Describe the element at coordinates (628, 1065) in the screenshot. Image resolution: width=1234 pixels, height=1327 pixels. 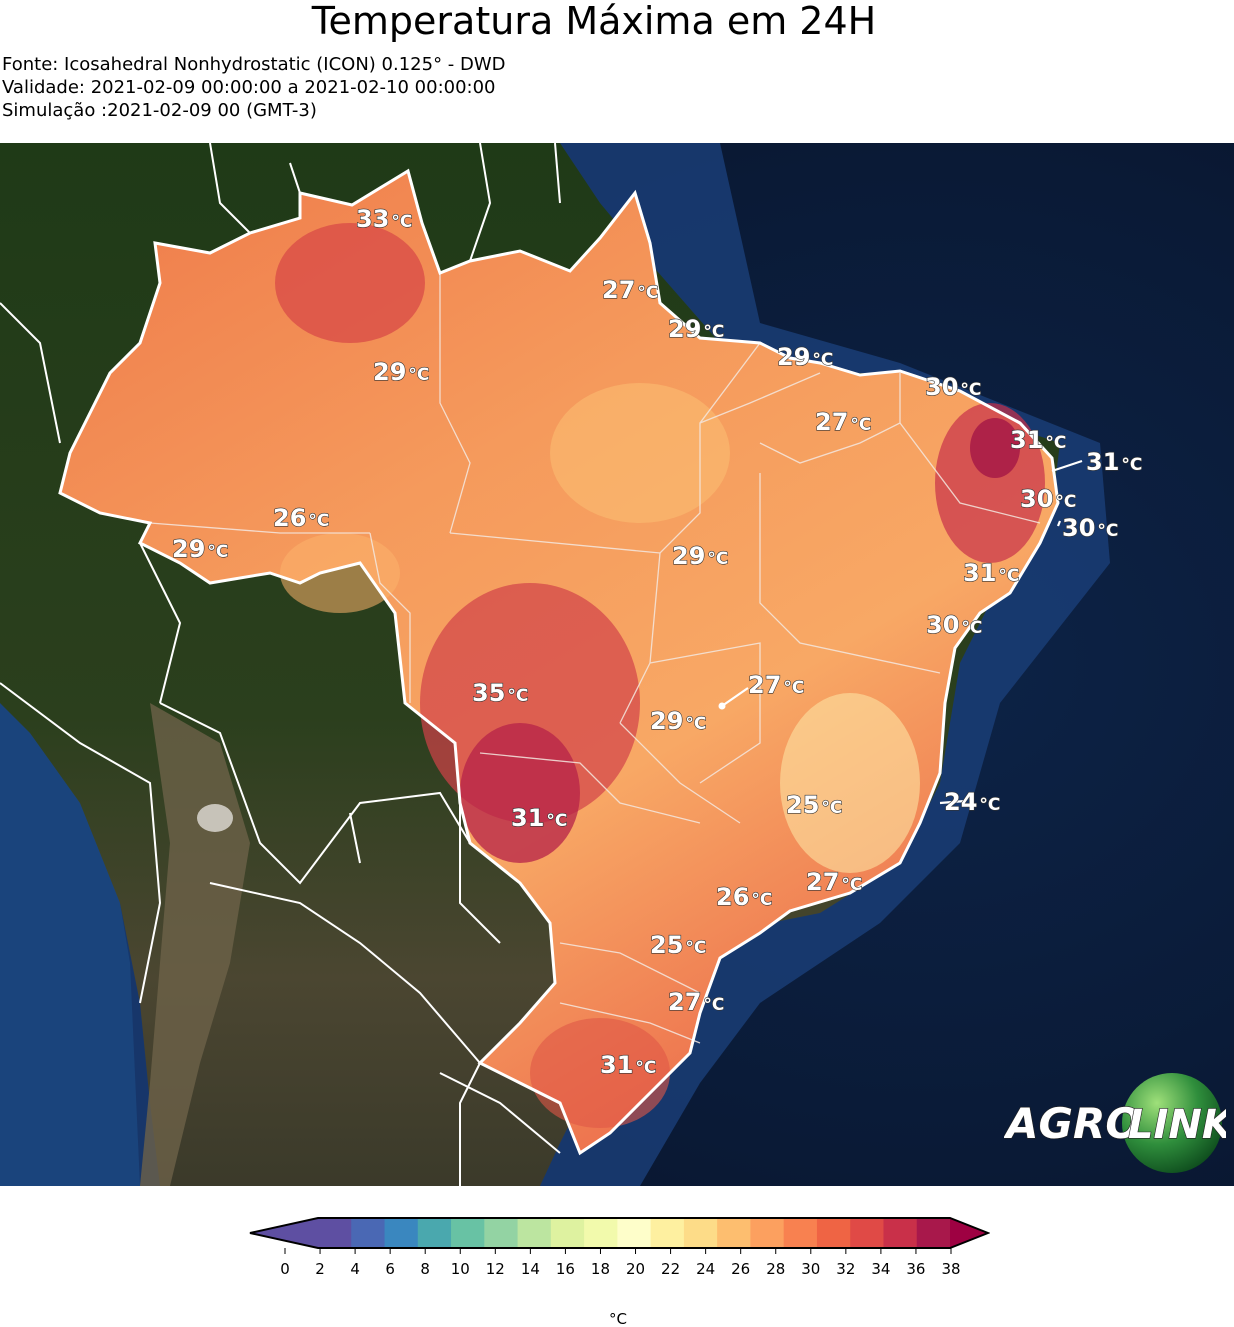
I see `temp-label-rio-grande-do-sul: 31 °C` at that location.